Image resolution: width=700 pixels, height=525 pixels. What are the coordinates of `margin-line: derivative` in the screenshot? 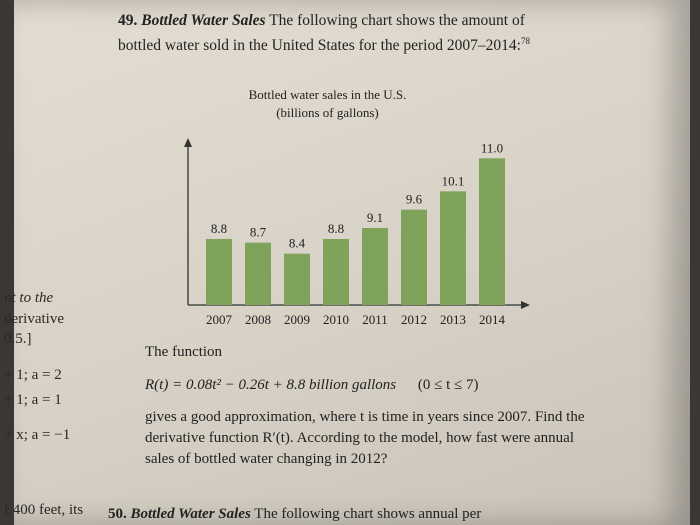 It's located at (34, 319).